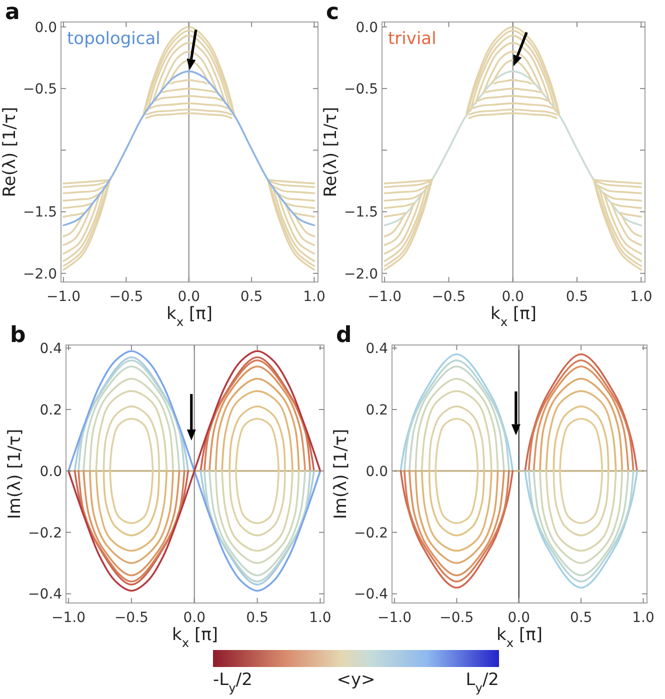  Describe the element at coordinates (333, 12) in the screenshot. I see `chart-title: c` at that location.